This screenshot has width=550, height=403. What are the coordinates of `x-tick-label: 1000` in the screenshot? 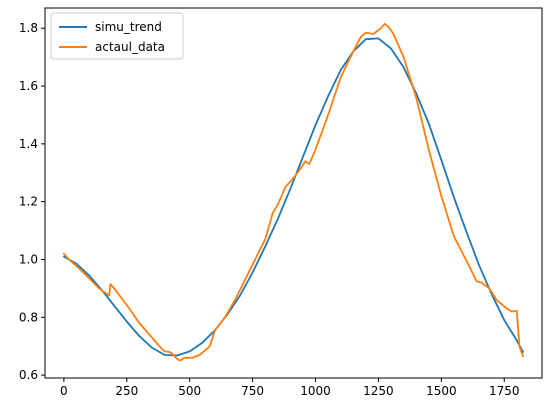 It's located at (315, 391).